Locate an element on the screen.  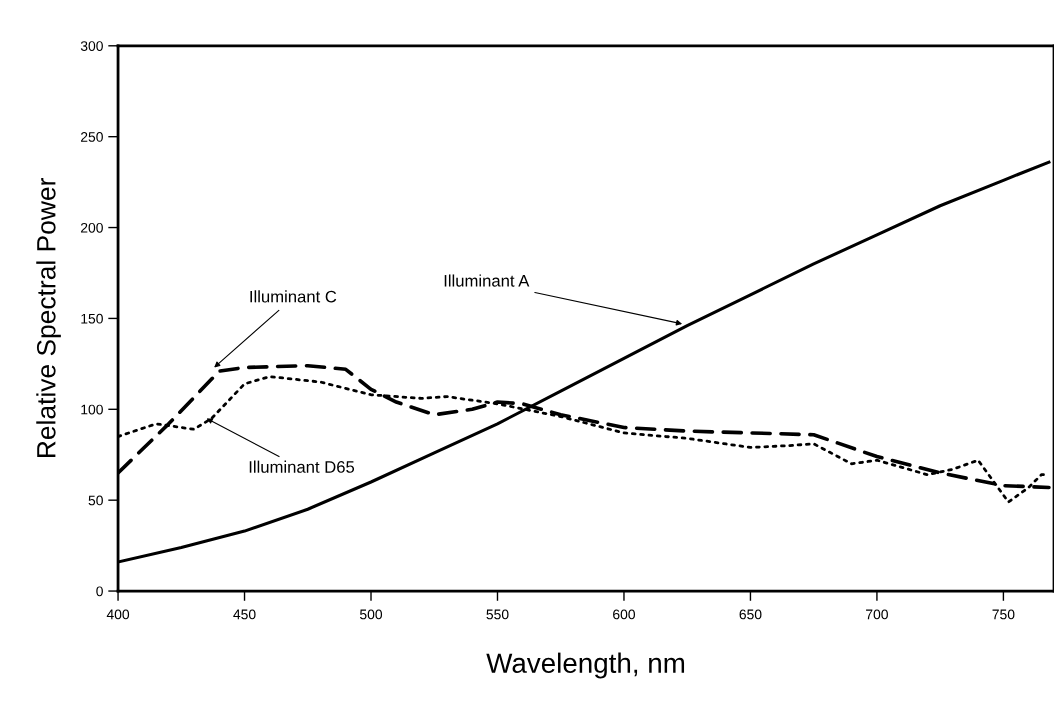
annotation: Illuminant D65 is located at coordinates (302, 466).